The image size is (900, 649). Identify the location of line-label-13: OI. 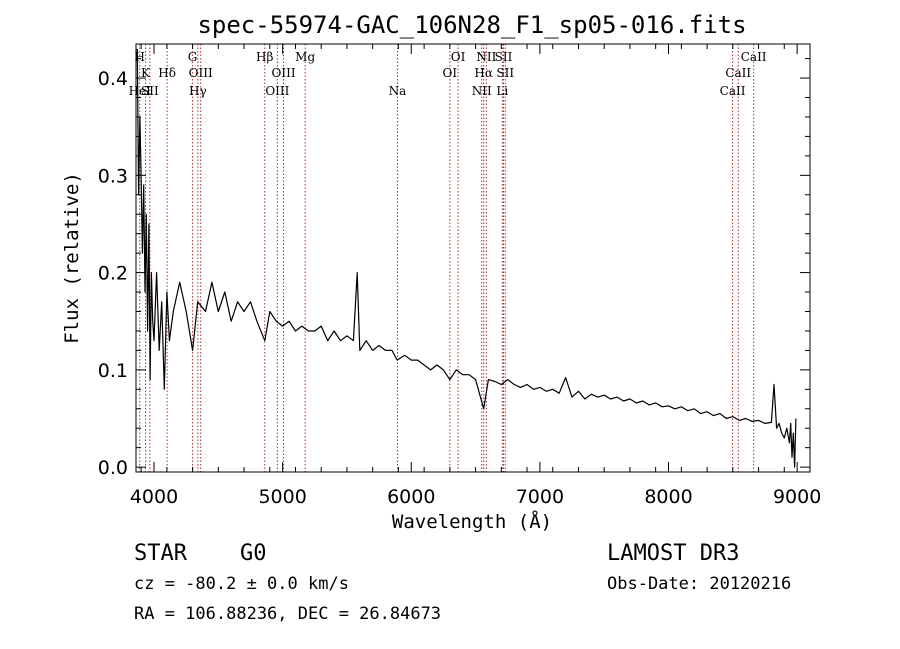
(458, 57).